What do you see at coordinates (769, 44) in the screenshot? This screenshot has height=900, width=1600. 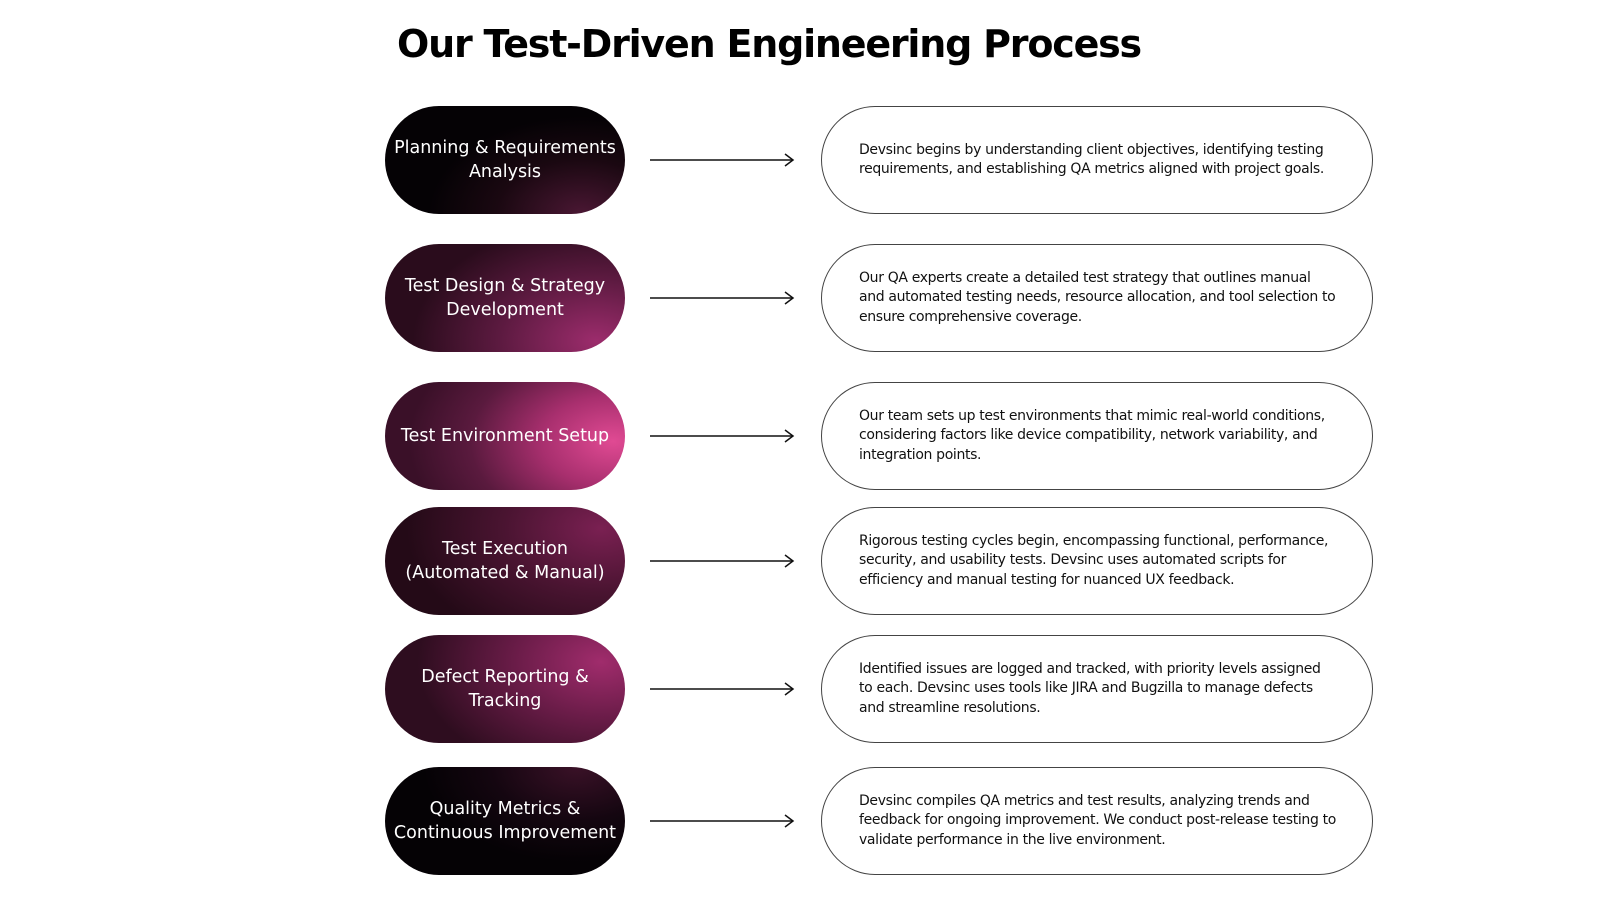 I see `page-title: Our Test-Driven Engineering Process` at bounding box center [769, 44].